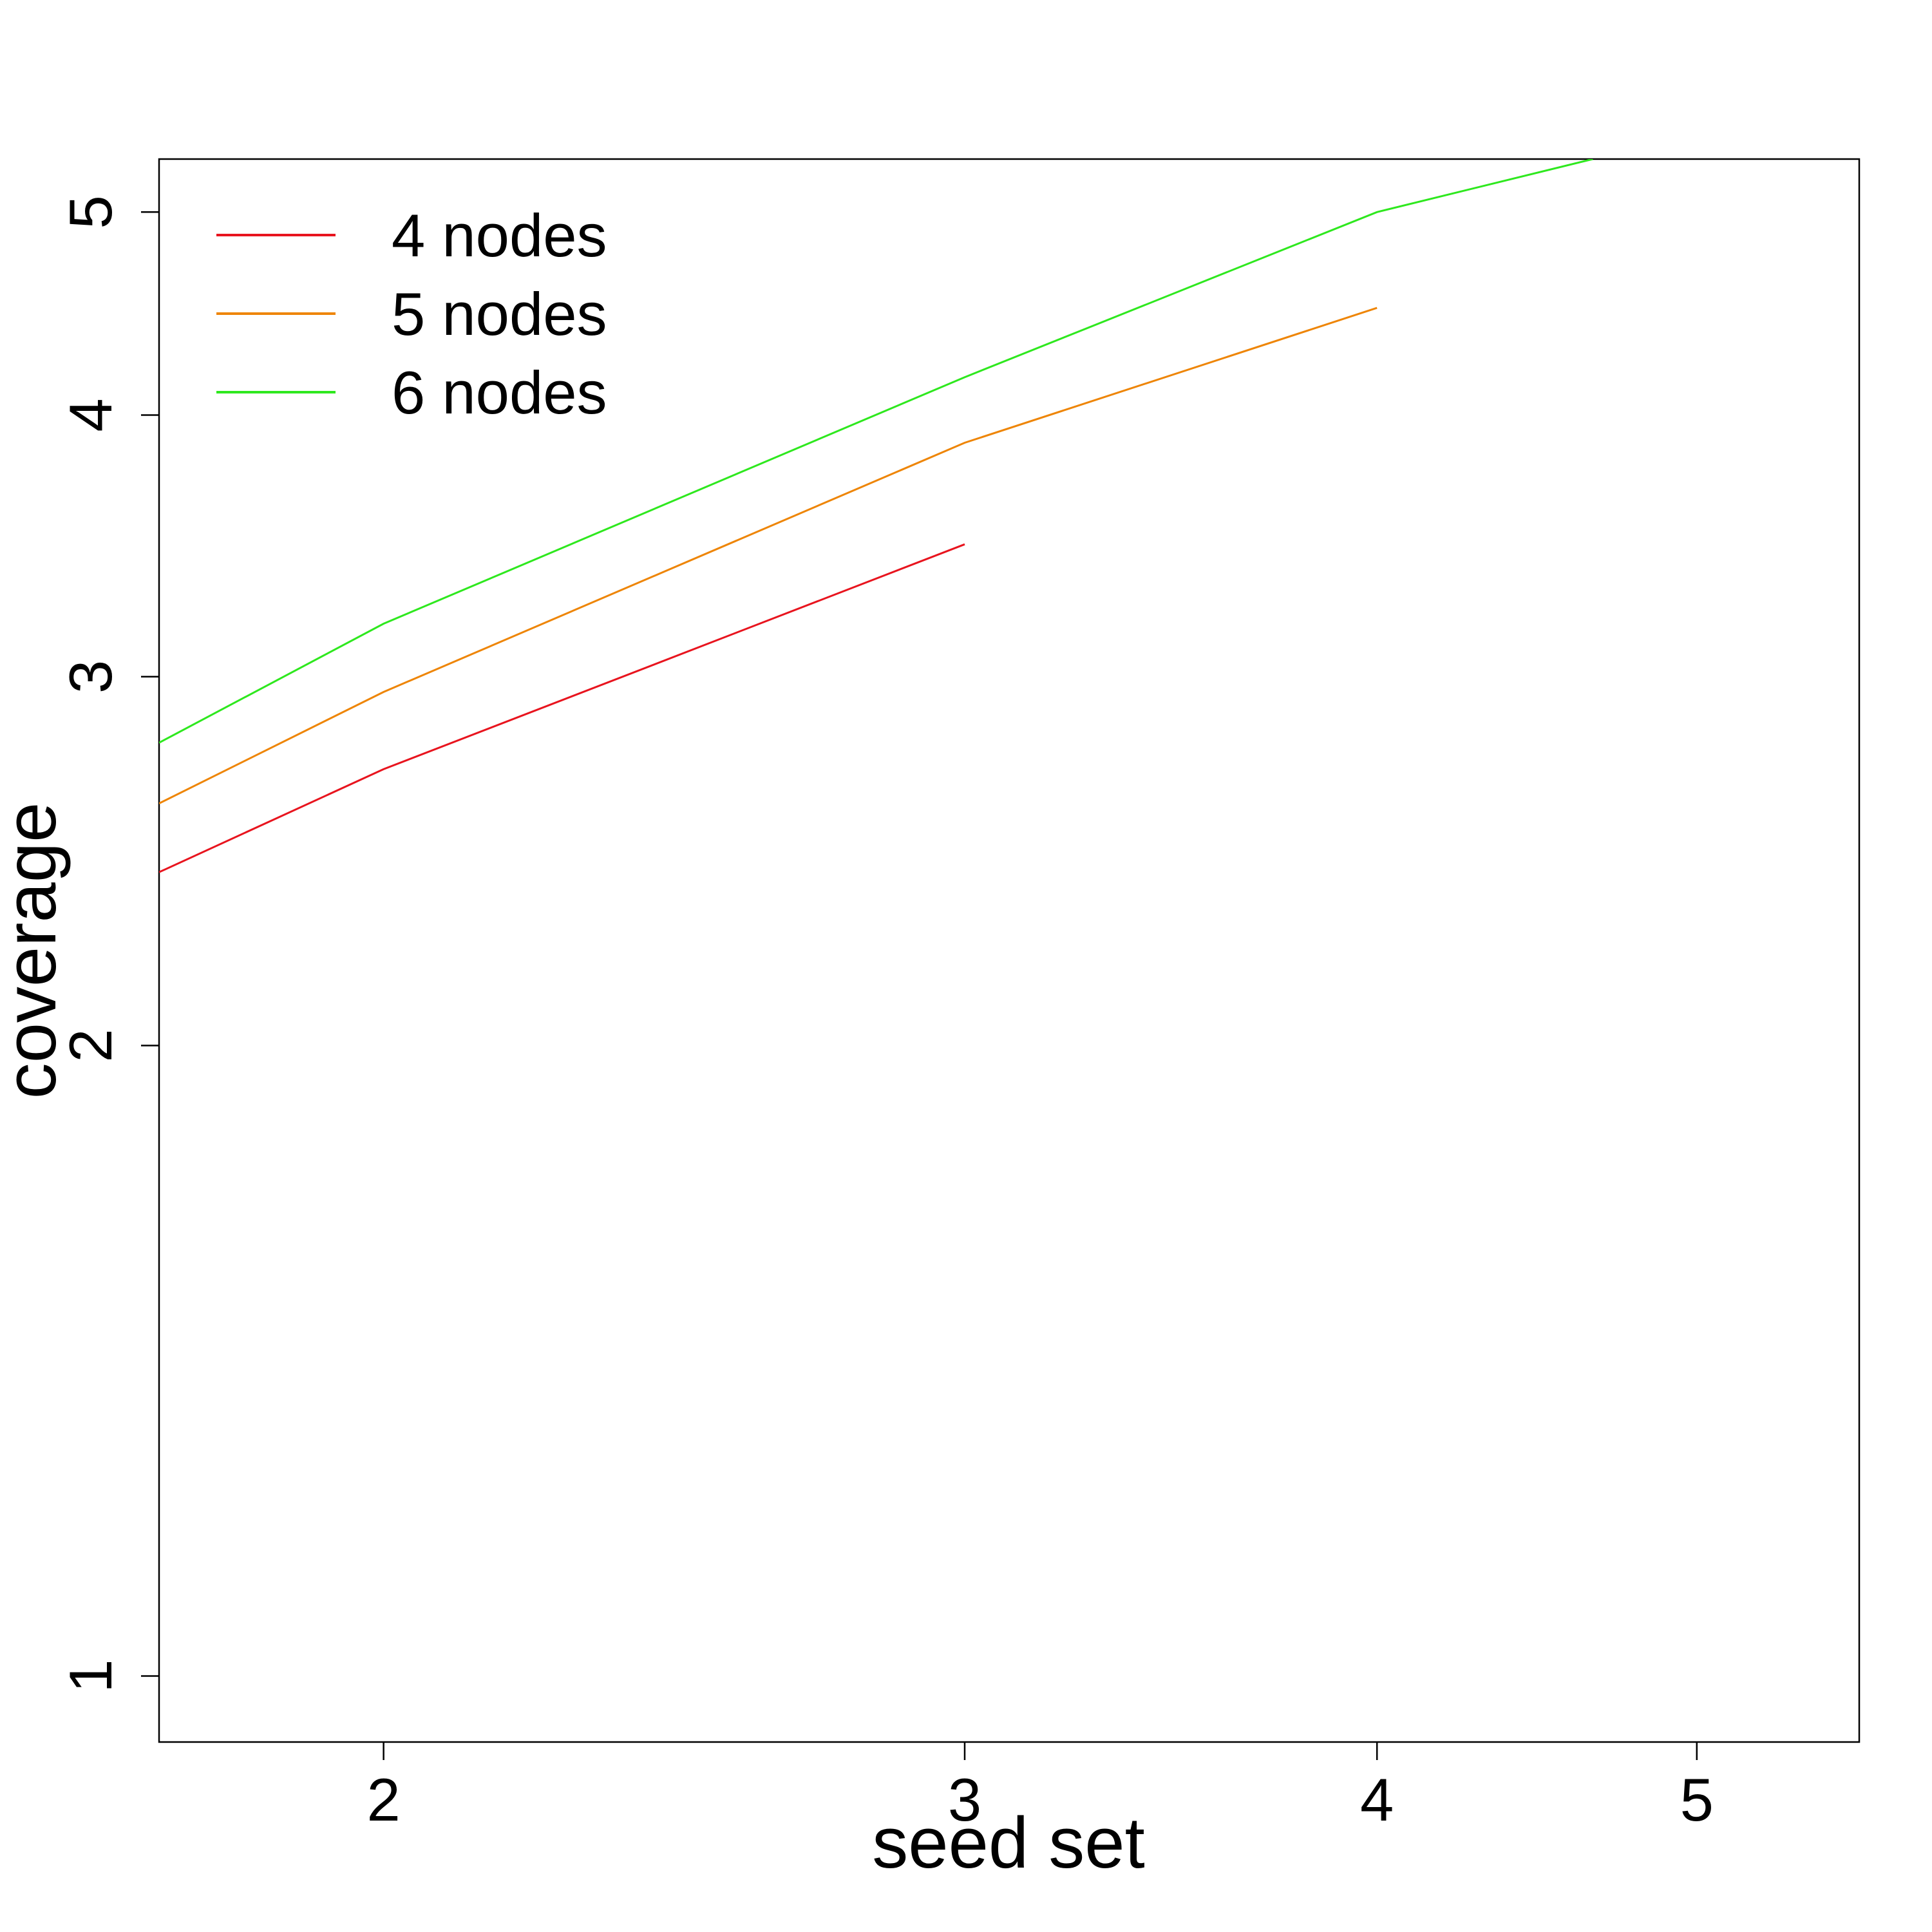  I want to click on y-tick-label: 2, so click(91, 1045).